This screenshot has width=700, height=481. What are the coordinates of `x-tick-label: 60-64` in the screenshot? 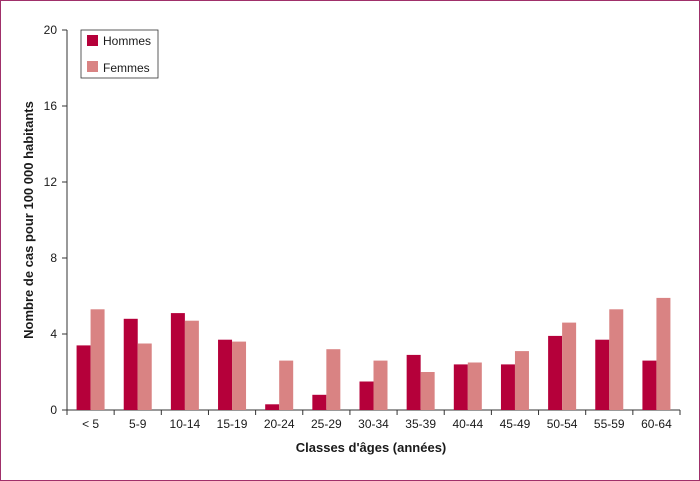 It's located at (656, 424).